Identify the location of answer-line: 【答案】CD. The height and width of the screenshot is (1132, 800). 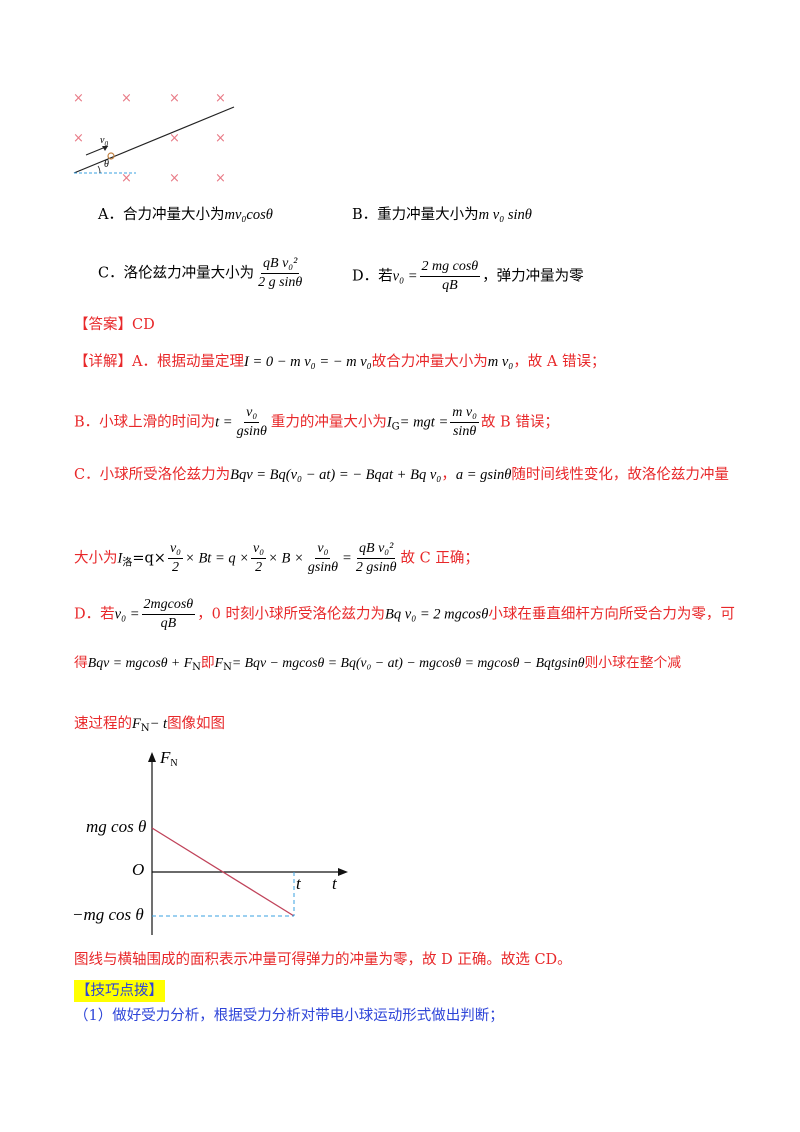
(114, 325).